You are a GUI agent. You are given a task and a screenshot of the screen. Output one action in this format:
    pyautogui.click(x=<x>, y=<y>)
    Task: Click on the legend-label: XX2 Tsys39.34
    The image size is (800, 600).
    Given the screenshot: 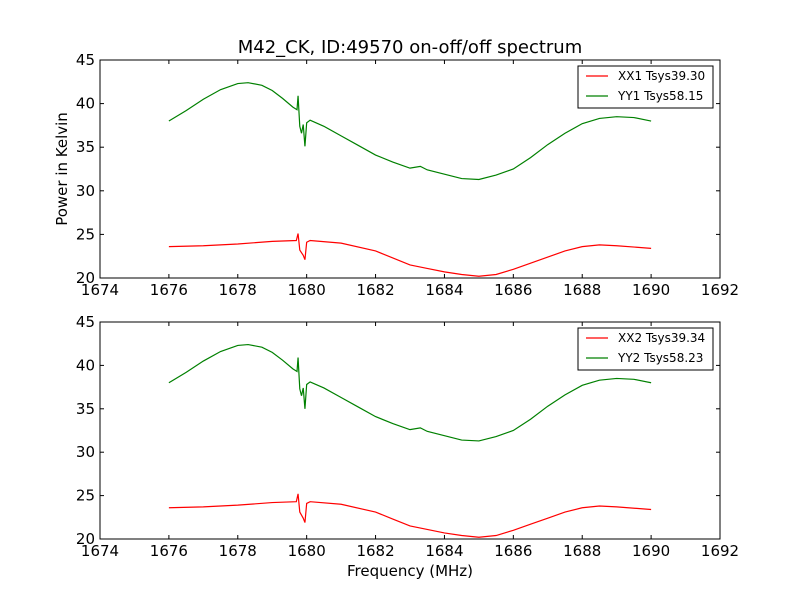 What is the action you would take?
    pyautogui.click(x=661, y=338)
    